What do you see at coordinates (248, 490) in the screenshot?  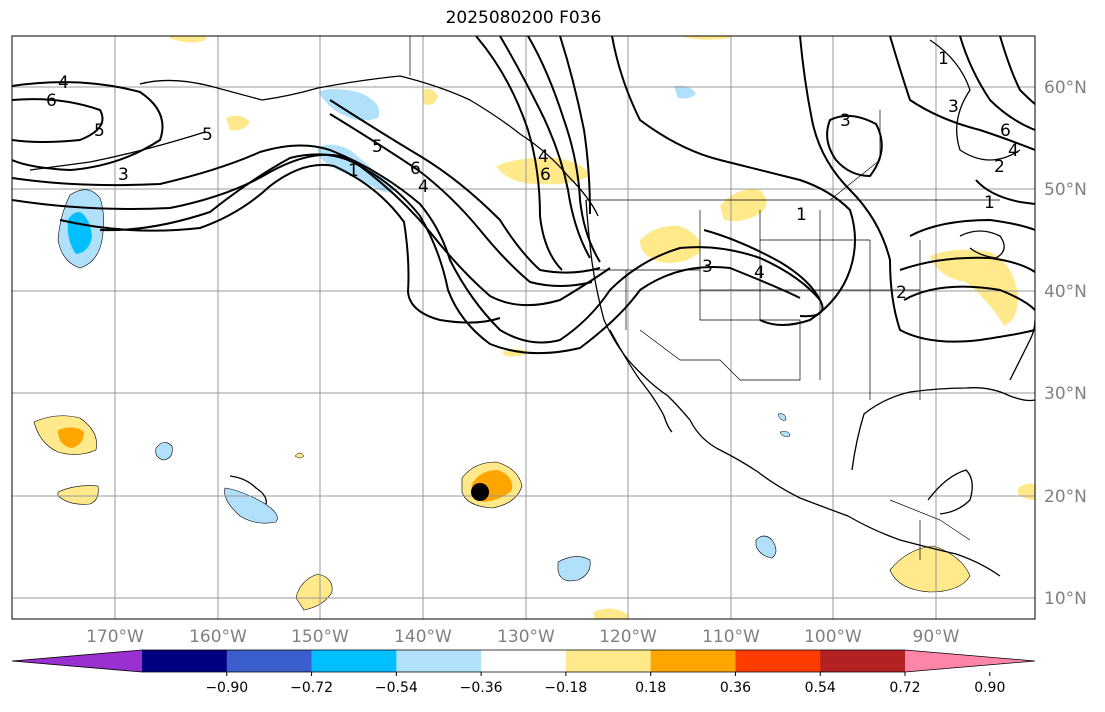 I see `hawaii` at bounding box center [248, 490].